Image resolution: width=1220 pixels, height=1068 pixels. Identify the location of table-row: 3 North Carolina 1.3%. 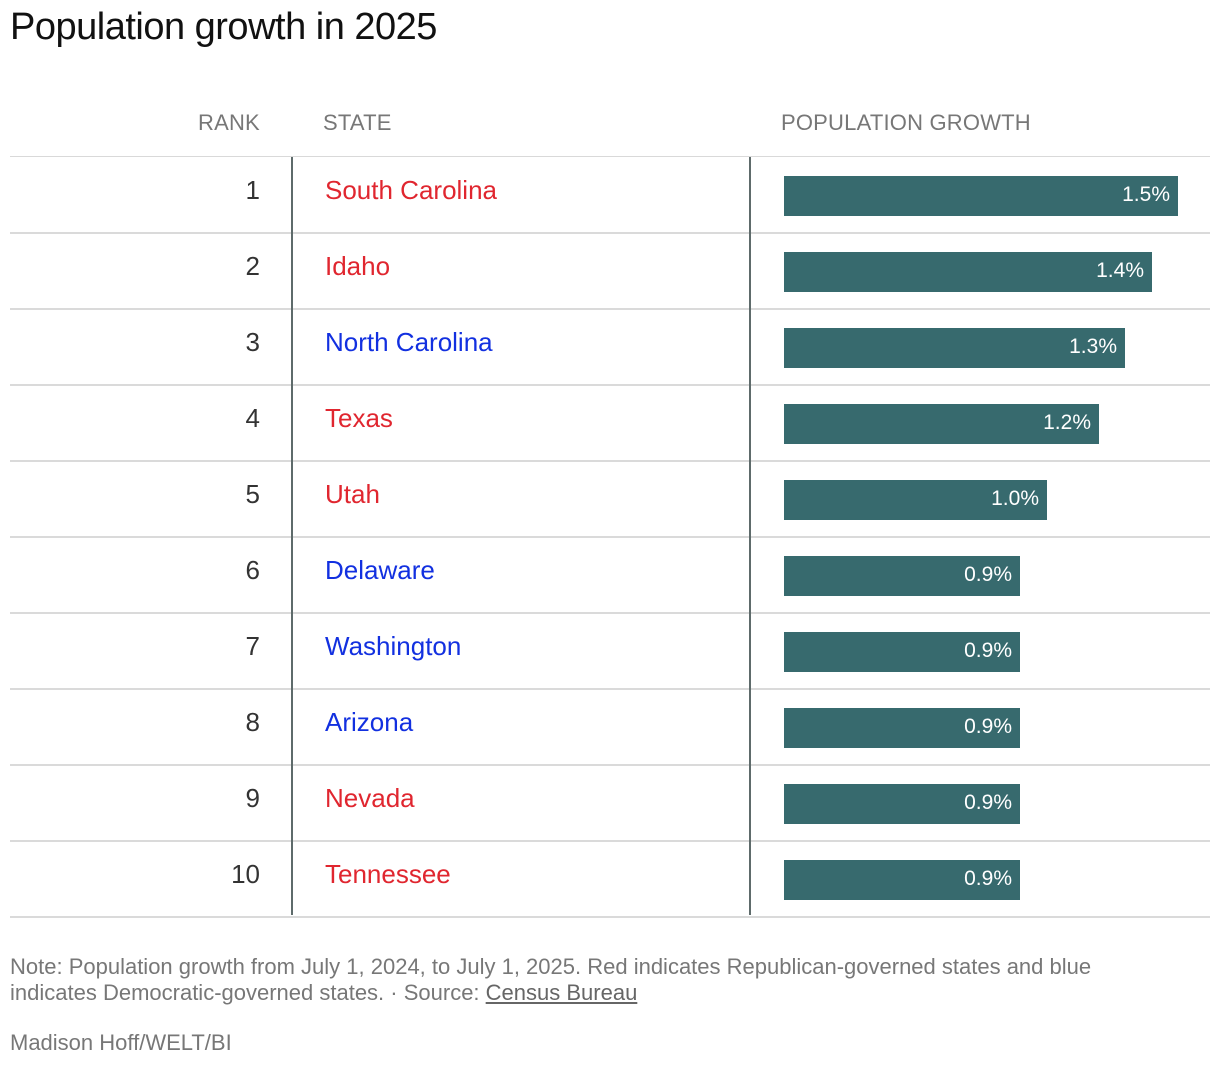
(610, 347).